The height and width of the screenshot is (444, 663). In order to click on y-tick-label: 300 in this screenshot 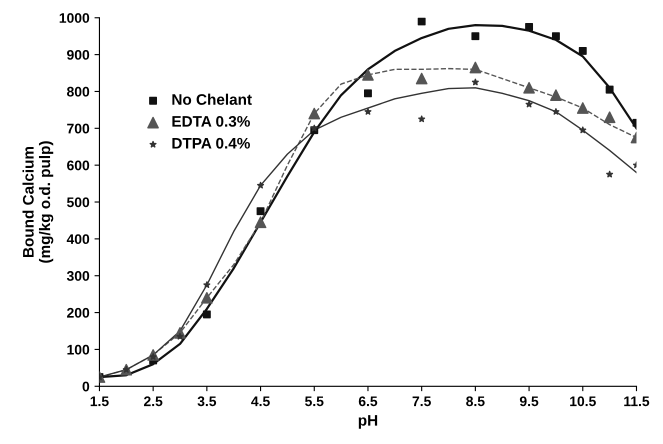, I will do `click(78, 276)`.